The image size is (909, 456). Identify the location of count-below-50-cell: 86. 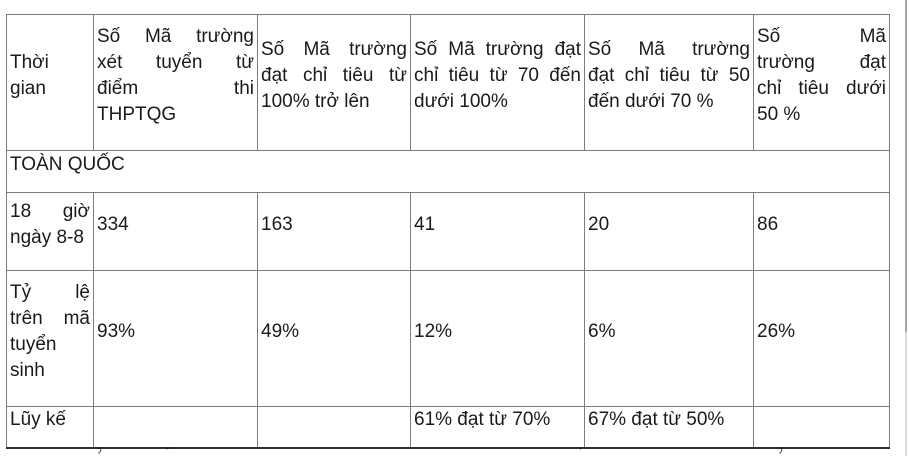
(821, 231).